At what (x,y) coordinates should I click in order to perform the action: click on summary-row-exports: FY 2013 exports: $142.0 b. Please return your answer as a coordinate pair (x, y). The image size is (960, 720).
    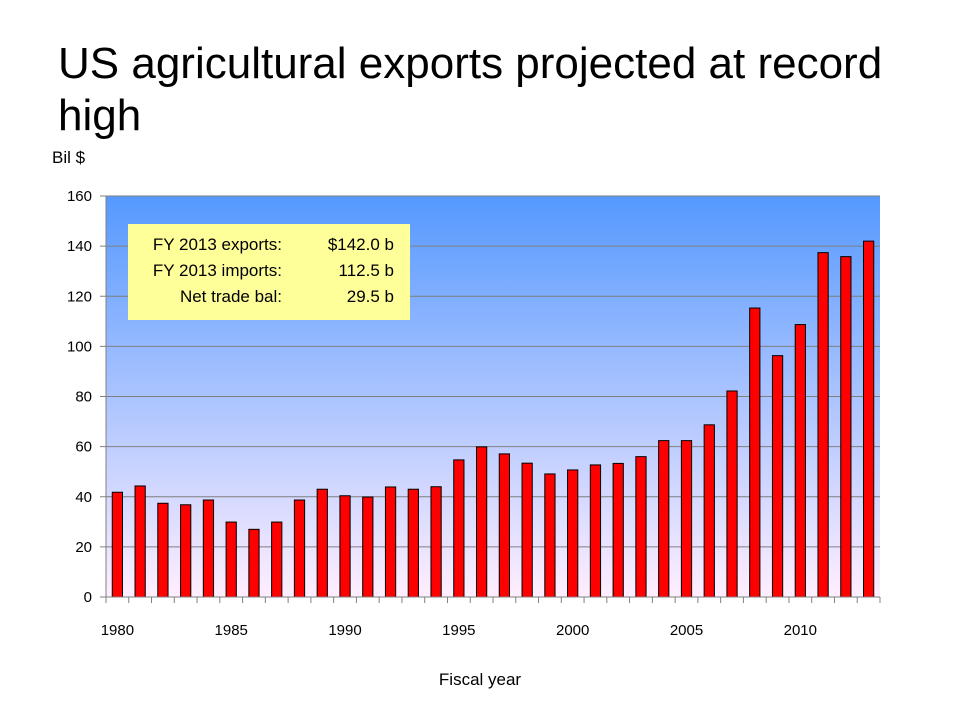
    Looking at the image, I should click on (269, 245).